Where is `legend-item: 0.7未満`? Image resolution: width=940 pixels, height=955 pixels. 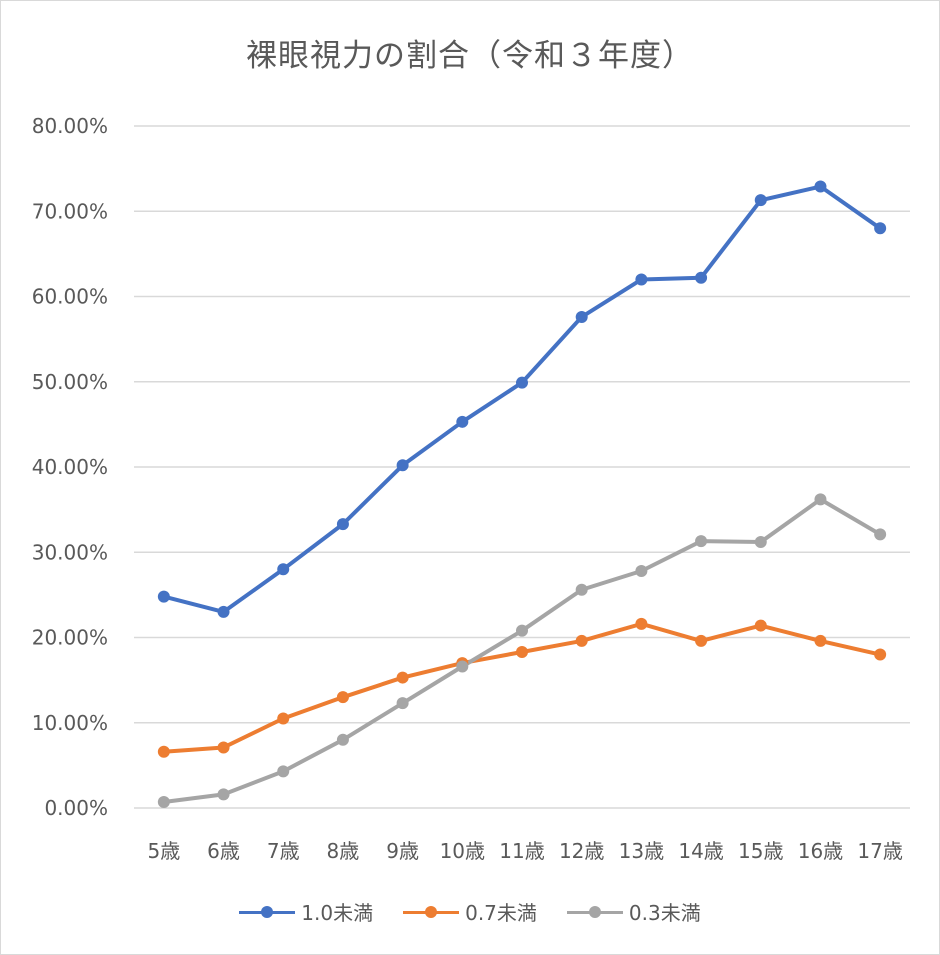
legend-item: 0.7未満 is located at coordinates (470, 911).